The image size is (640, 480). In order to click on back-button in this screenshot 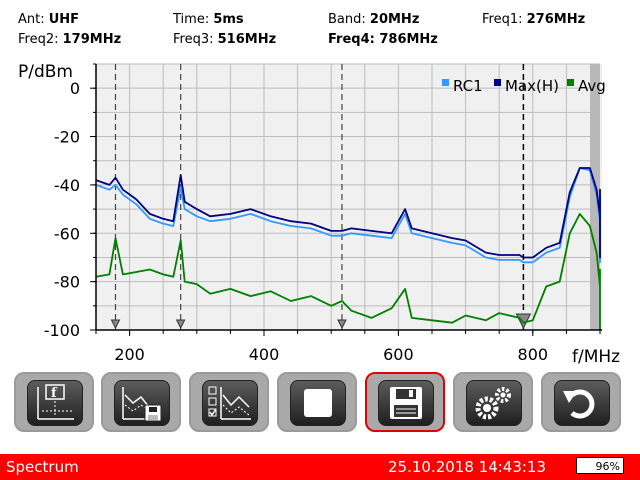, I will do `click(581, 402)`.